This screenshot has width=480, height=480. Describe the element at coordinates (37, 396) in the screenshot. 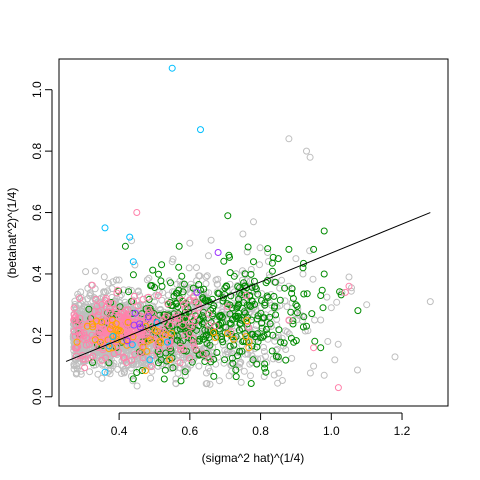

I see `y-tick-label: 0.0` at that location.